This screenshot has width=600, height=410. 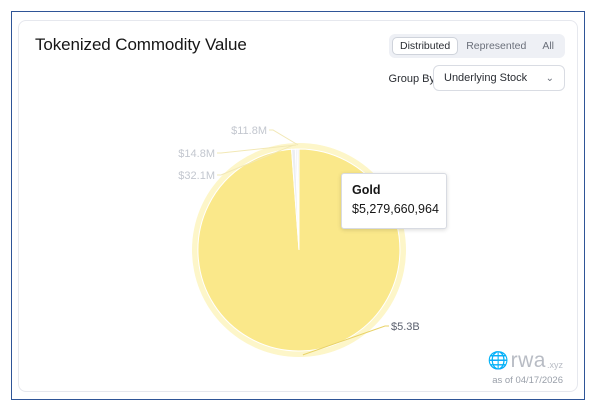 What do you see at coordinates (411, 79) in the screenshot?
I see `group-by-label: Group By` at bounding box center [411, 79].